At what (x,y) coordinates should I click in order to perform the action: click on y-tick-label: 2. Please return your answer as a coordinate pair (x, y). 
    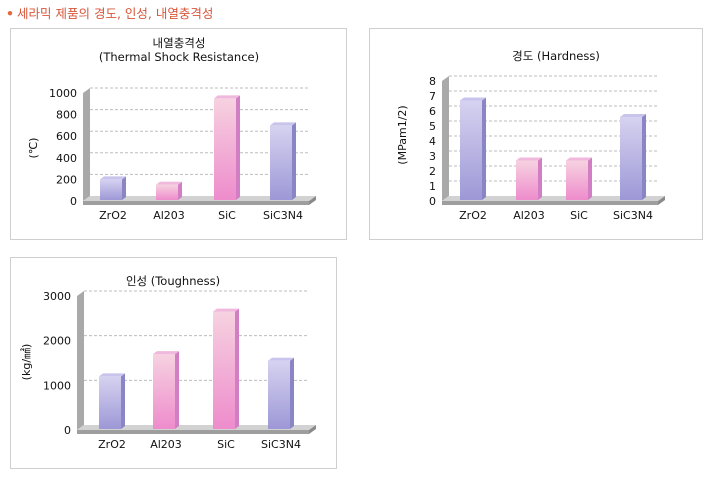
    Looking at the image, I should click on (432, 171).